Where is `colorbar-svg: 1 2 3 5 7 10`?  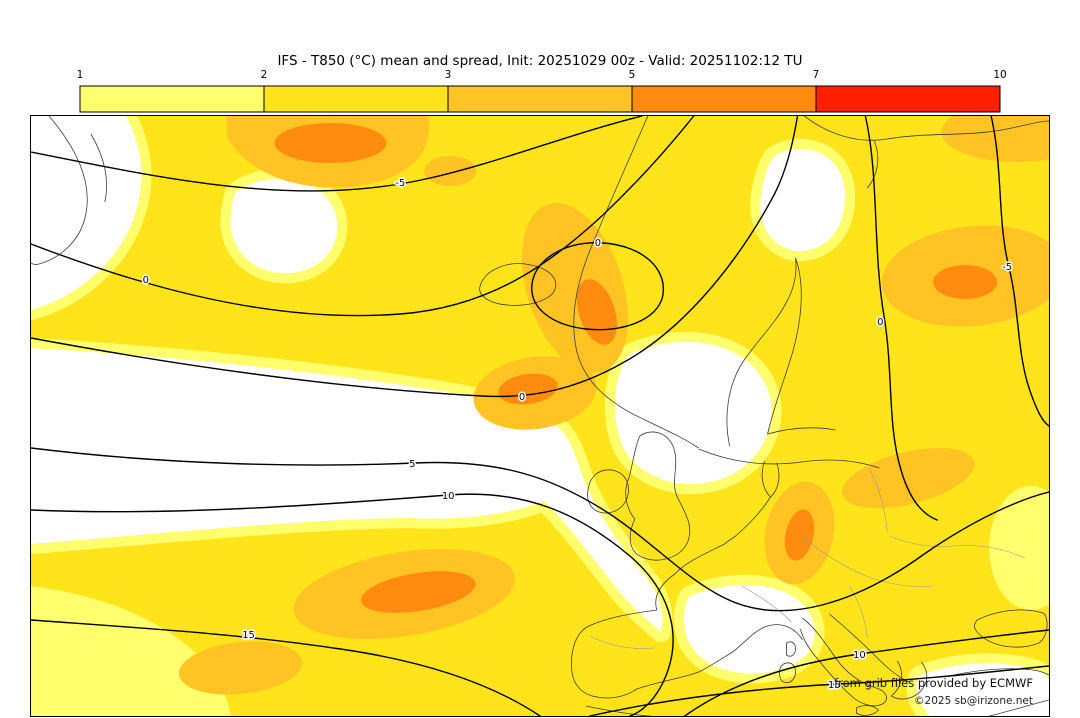
colorbar-svg: 1 2 3 5 7 10 is located at coordinates (542, 91).